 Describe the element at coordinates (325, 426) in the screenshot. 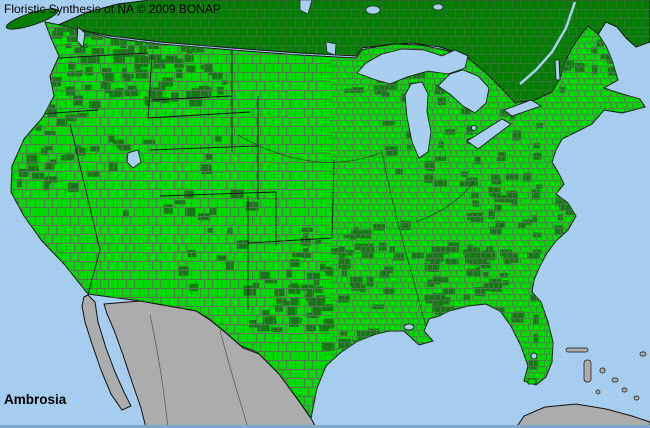

I see `bottom-edge` at that location.